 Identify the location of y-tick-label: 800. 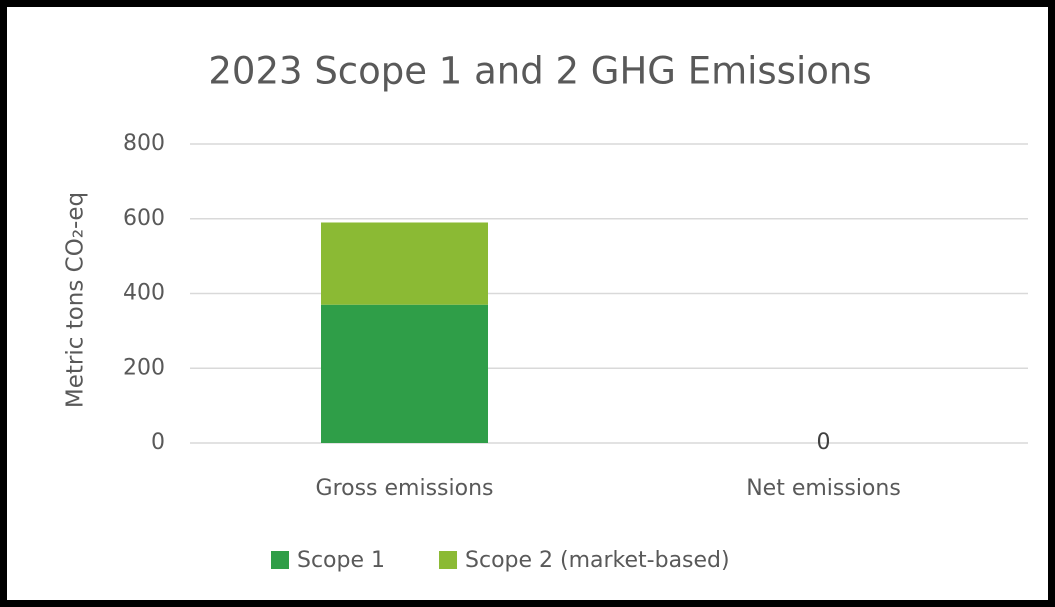
(144, 143).